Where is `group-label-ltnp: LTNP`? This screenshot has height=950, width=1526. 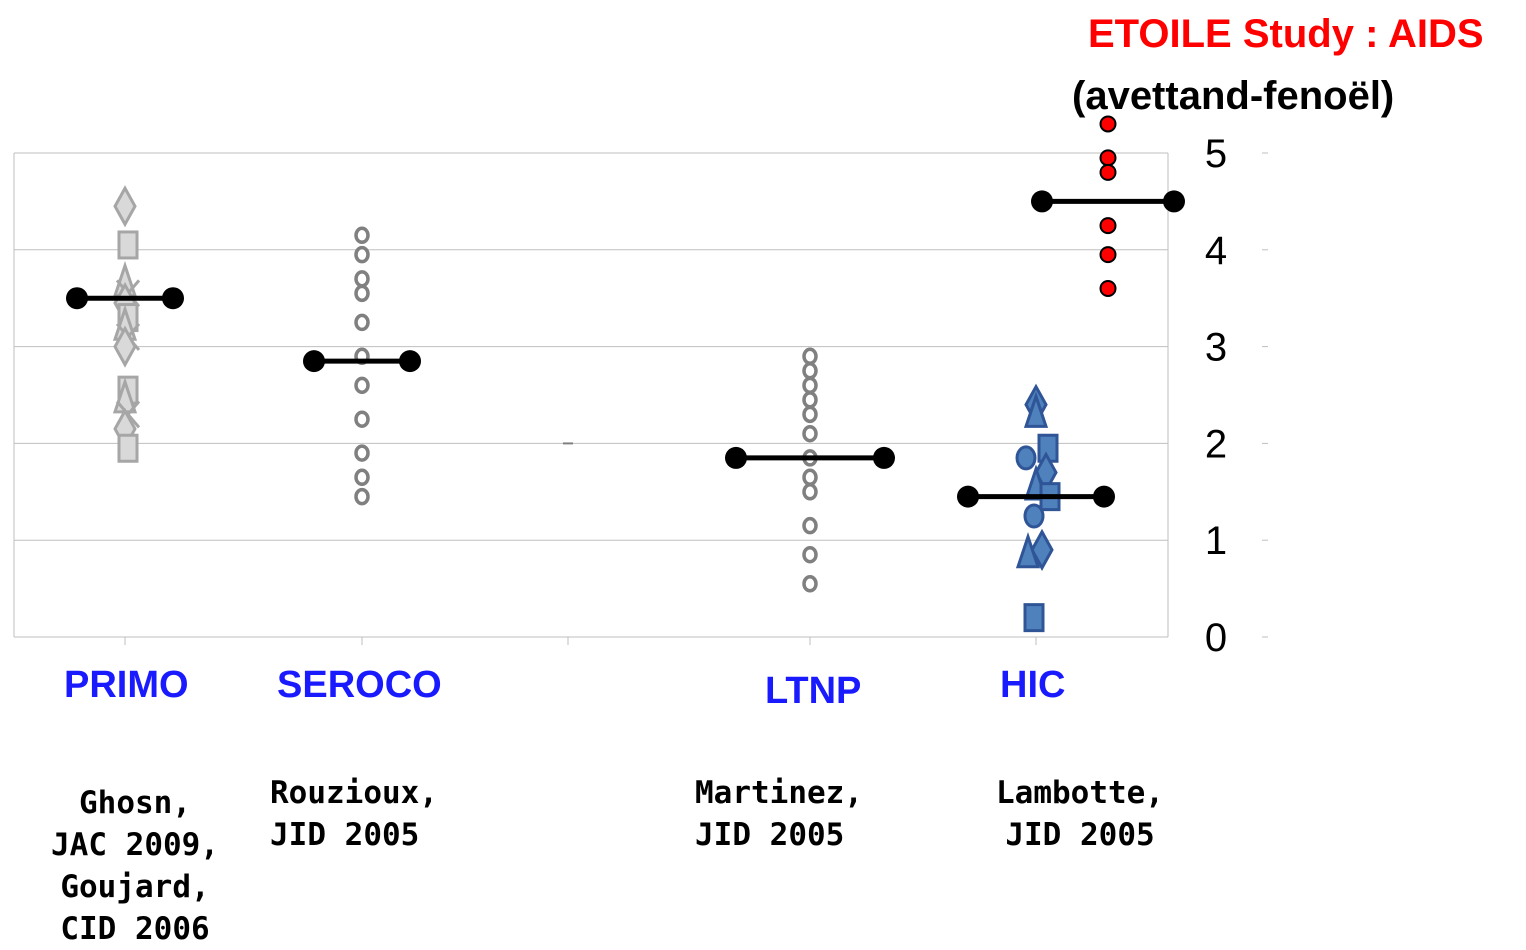
group-label-ltnp: LTNP is located at coordinates (813, 691).